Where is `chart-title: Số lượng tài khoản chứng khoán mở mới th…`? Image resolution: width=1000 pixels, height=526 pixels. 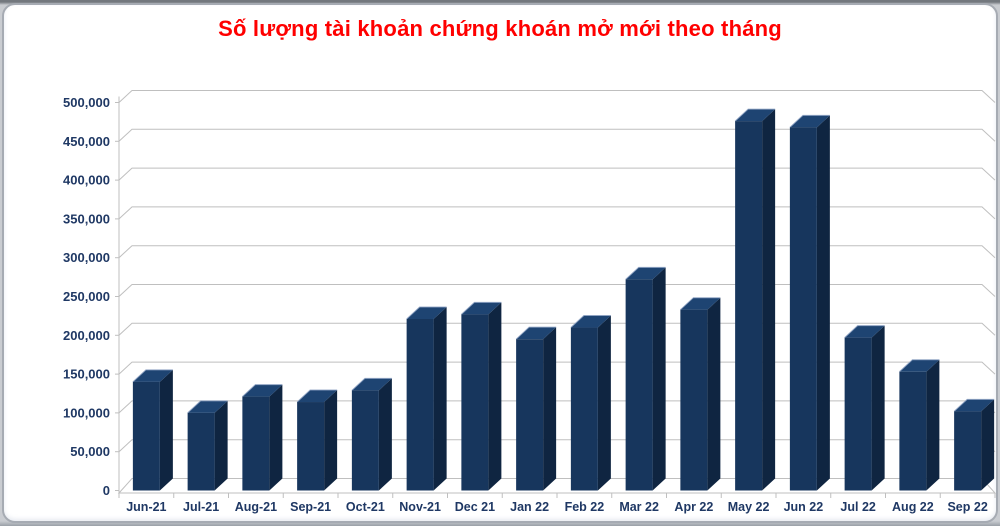
chart-title: Số lượng tài khoản chứng khoán mở mới th… is located at coordinates (500, 28).